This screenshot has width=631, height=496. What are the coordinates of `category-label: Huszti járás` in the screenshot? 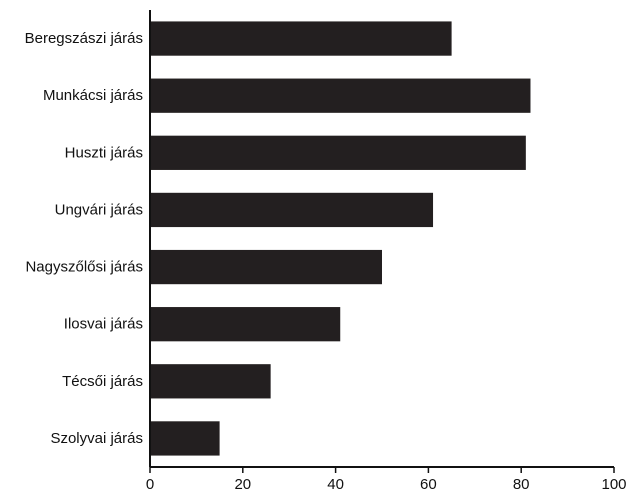 It's located at (104, 152).